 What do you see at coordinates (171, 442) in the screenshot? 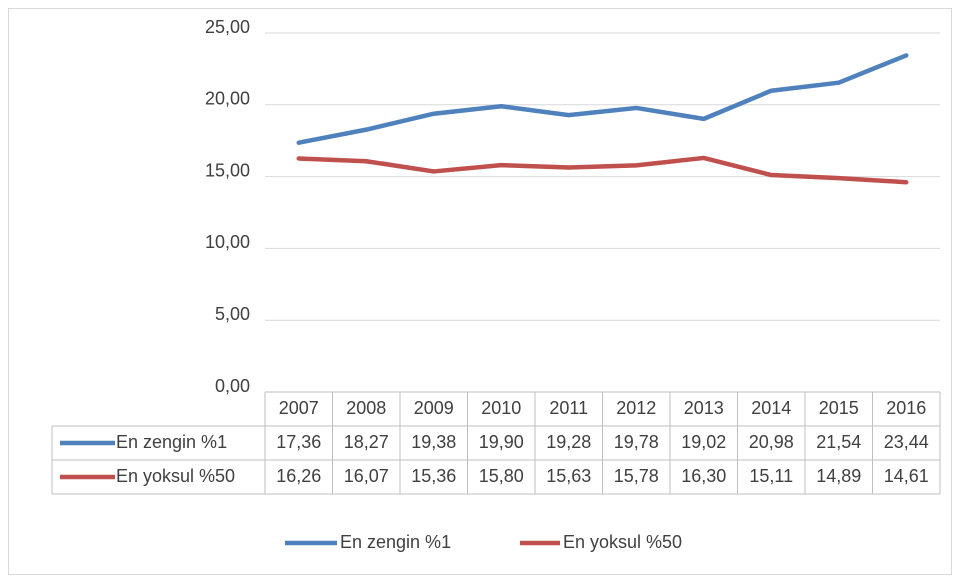
I see `row-label: En zengin %1` at bounding box center [171, 442].